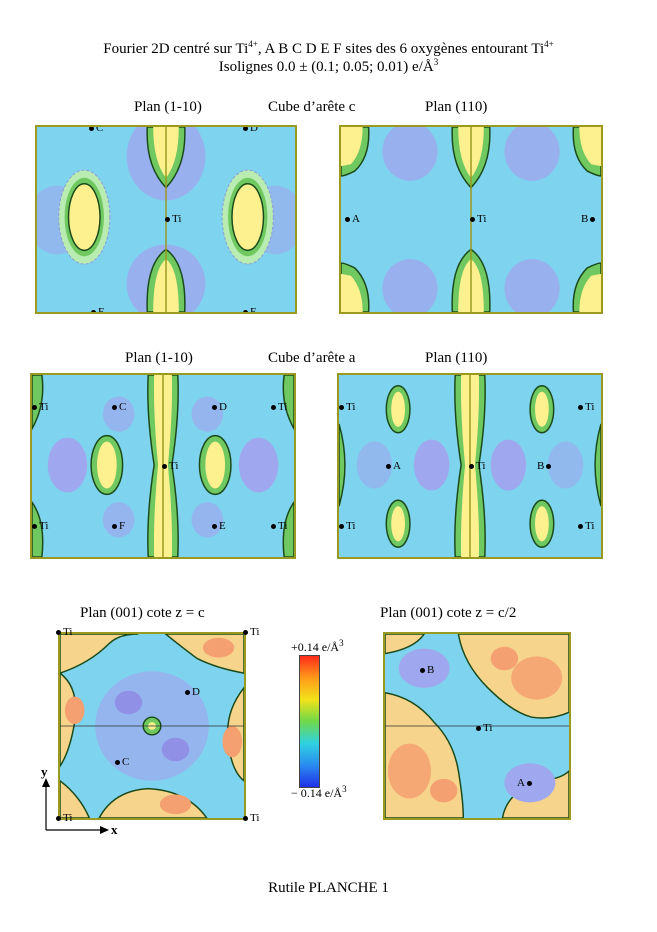 This screenshot has height=932, width=657. What do you see at coordinates (351, 219) in the screenshot?
I see `site-a-c: A` at bounding box center [351, 219].